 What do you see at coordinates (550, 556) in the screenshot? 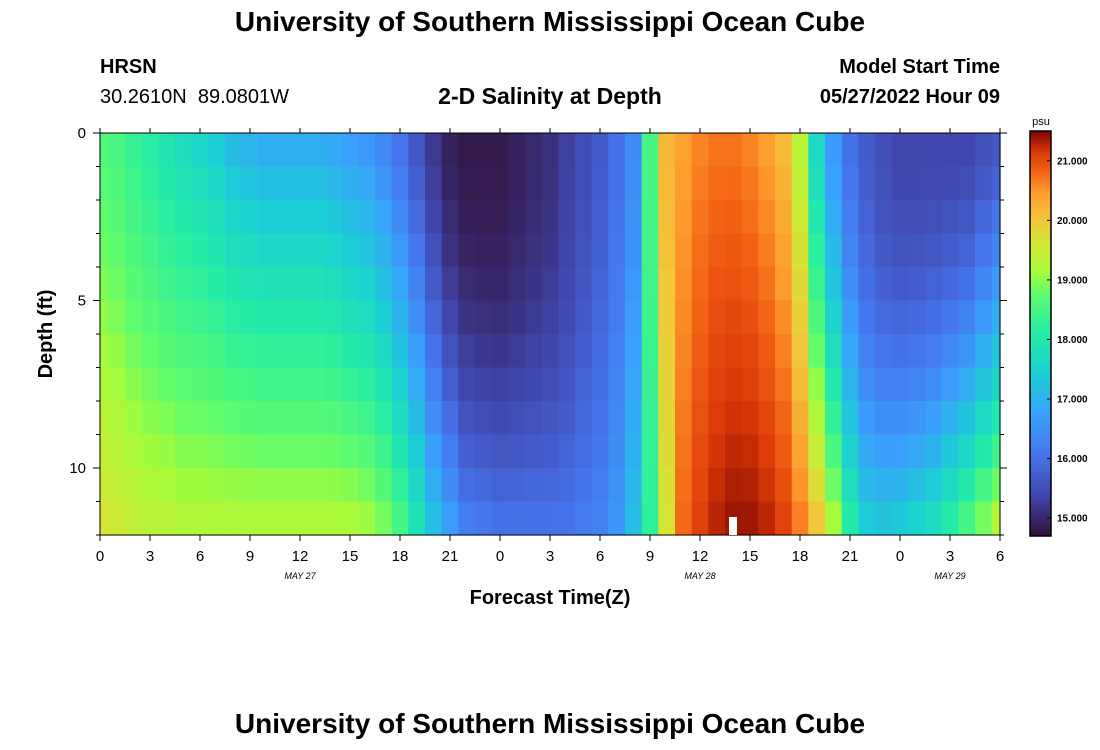
I see `x-tick-label: 3` at bounding box center [550, 556].